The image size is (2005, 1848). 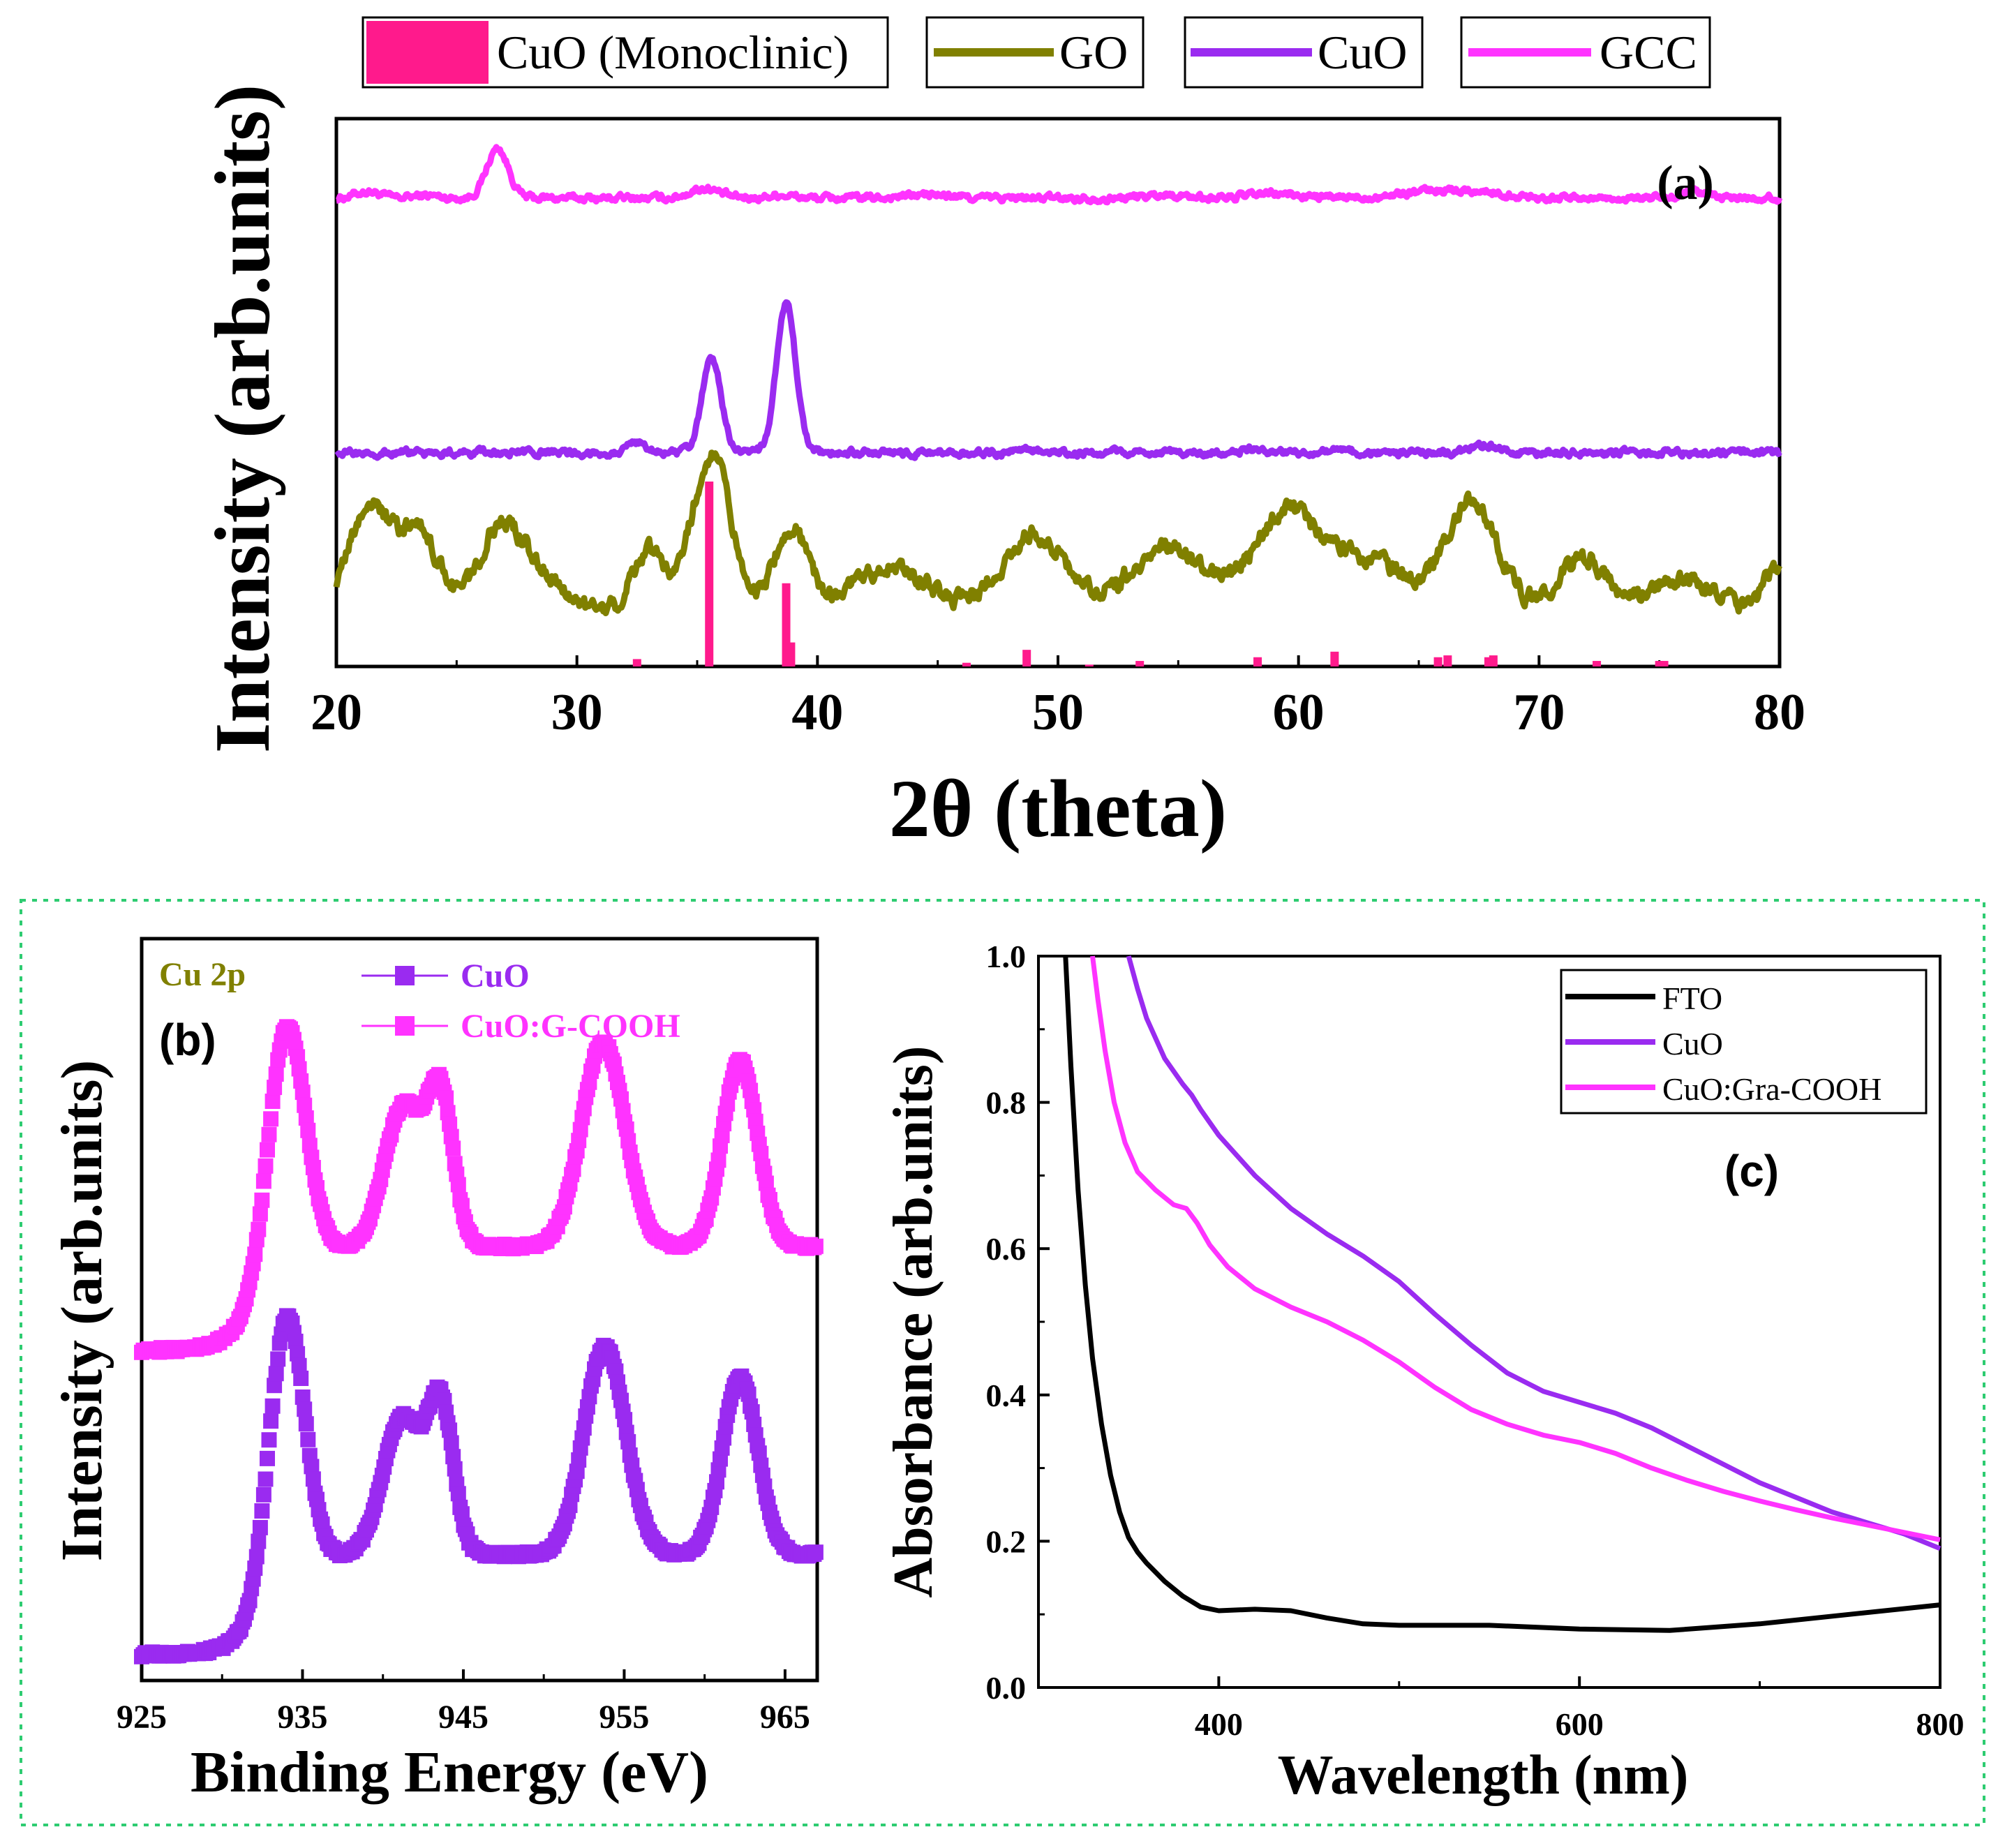 I want to click on series-line-cuo-gra-cooh, so click(x=1515, y=1248).